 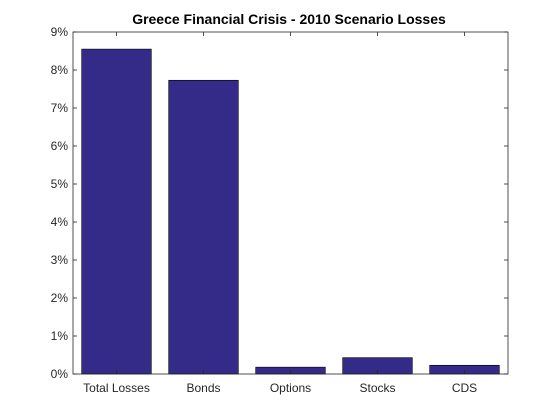 I want to click on y-tick-label: 4%, so click(x=60, y=222).